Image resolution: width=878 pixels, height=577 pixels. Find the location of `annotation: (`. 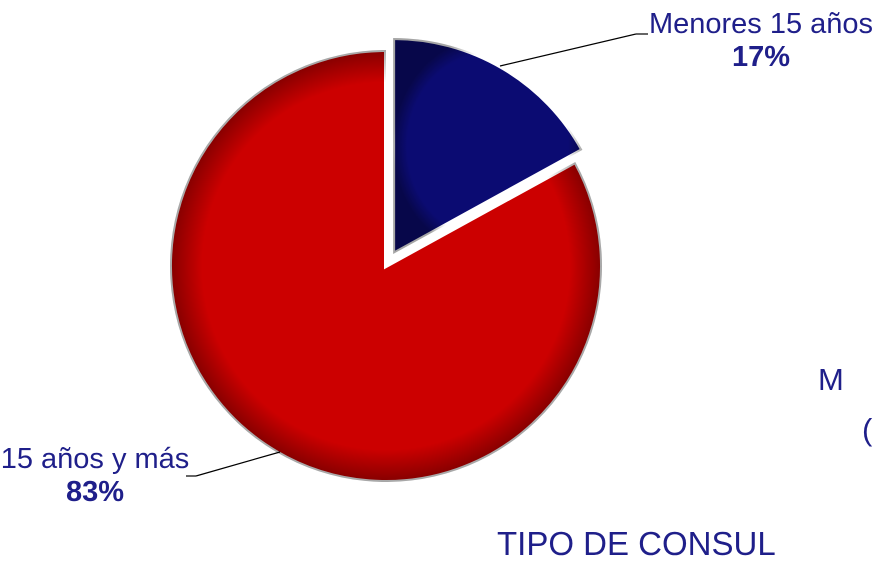

annotation: ( is located at coordinates (867, 429).